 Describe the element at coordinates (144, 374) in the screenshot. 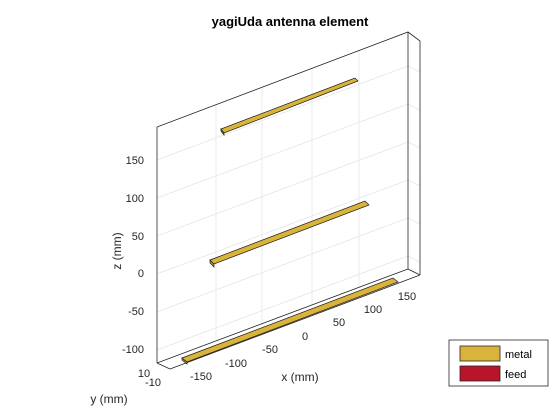

I see `y-tick-label: 10` at that location.